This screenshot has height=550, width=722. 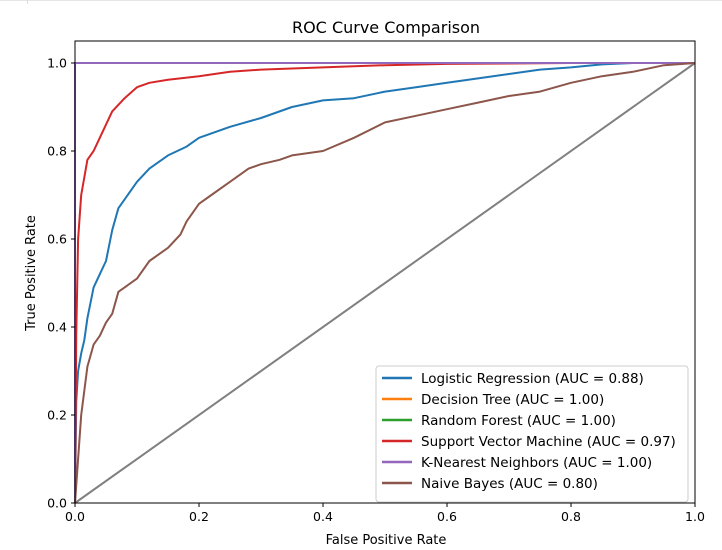 What do you see at coordinates (386, 540) in the screenshot?
I see `x-axis-title: False Positive Rate` at bounding box center [386, 540].